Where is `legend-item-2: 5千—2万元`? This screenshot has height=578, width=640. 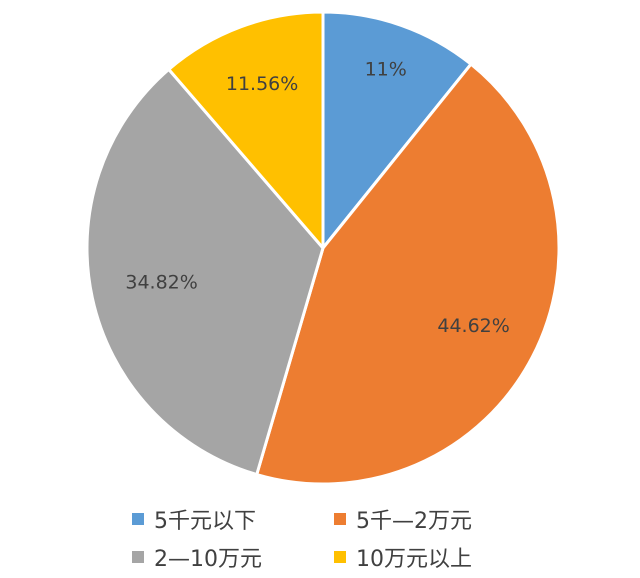
legend-item-2: 5千—2万元 is located at coordinates (429, 519).